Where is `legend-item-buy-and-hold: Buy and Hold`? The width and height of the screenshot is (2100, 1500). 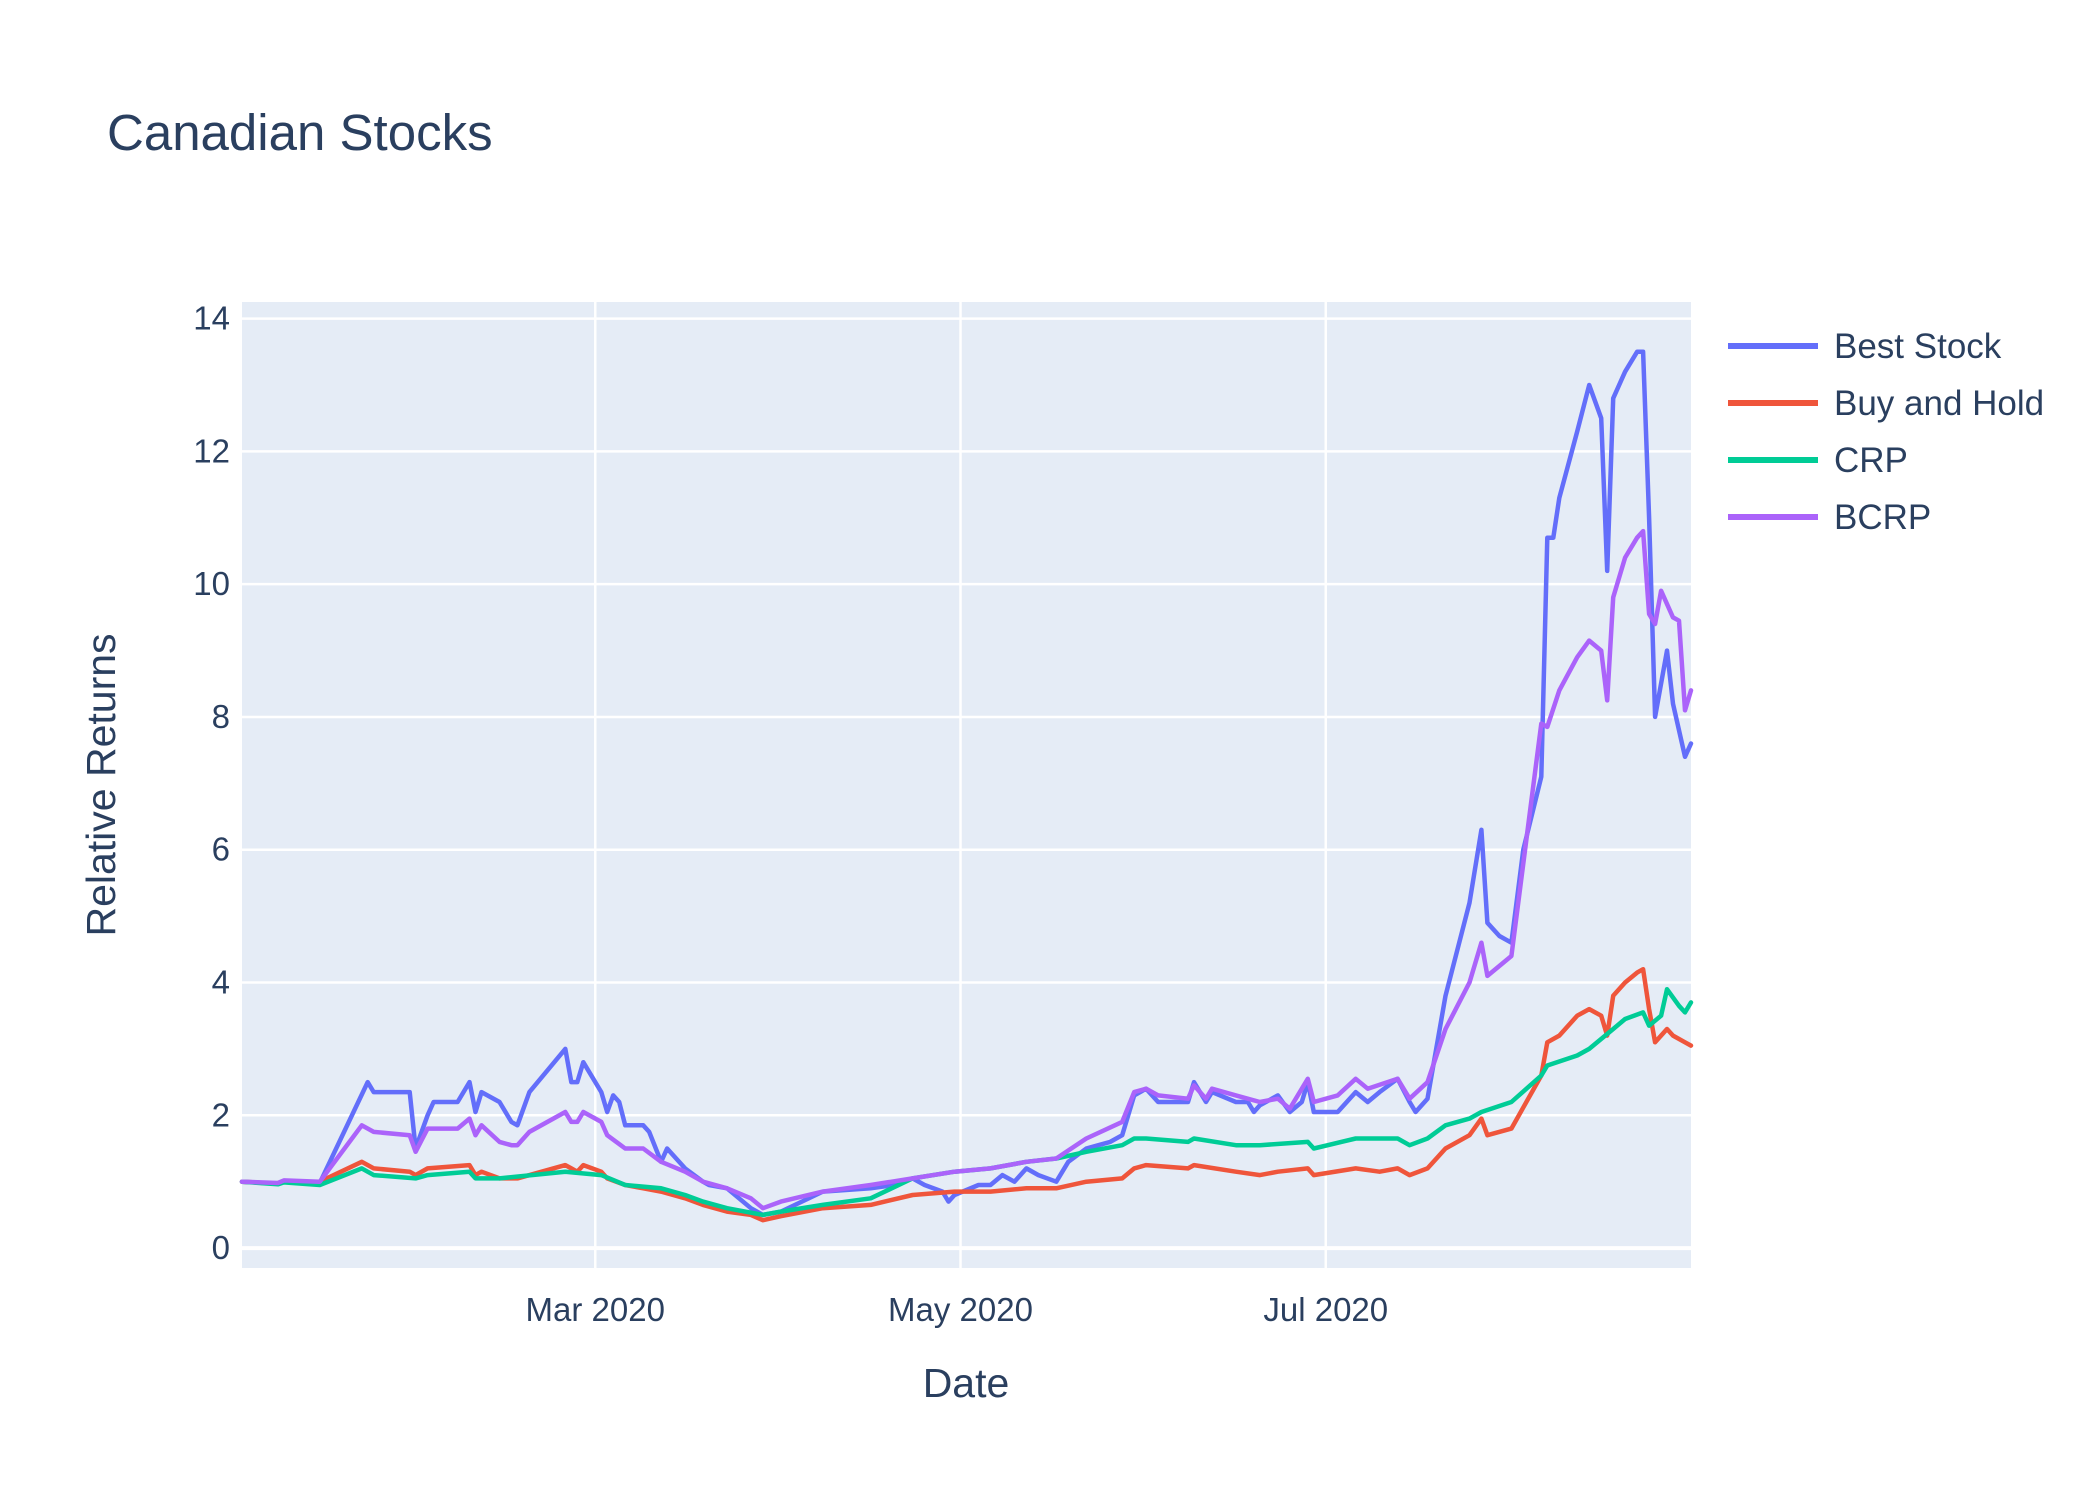 legend-item-buy-and-hold: Buy and Hold is located at coordinates (1886, 403).